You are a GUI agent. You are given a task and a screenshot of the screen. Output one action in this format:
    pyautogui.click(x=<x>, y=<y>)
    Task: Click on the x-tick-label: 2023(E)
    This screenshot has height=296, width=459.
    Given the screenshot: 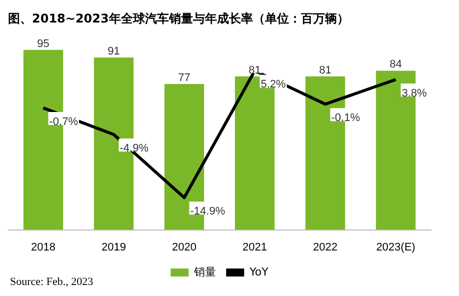 What is the action you would take?
    pyautogui.click(x=396, y=247)
    